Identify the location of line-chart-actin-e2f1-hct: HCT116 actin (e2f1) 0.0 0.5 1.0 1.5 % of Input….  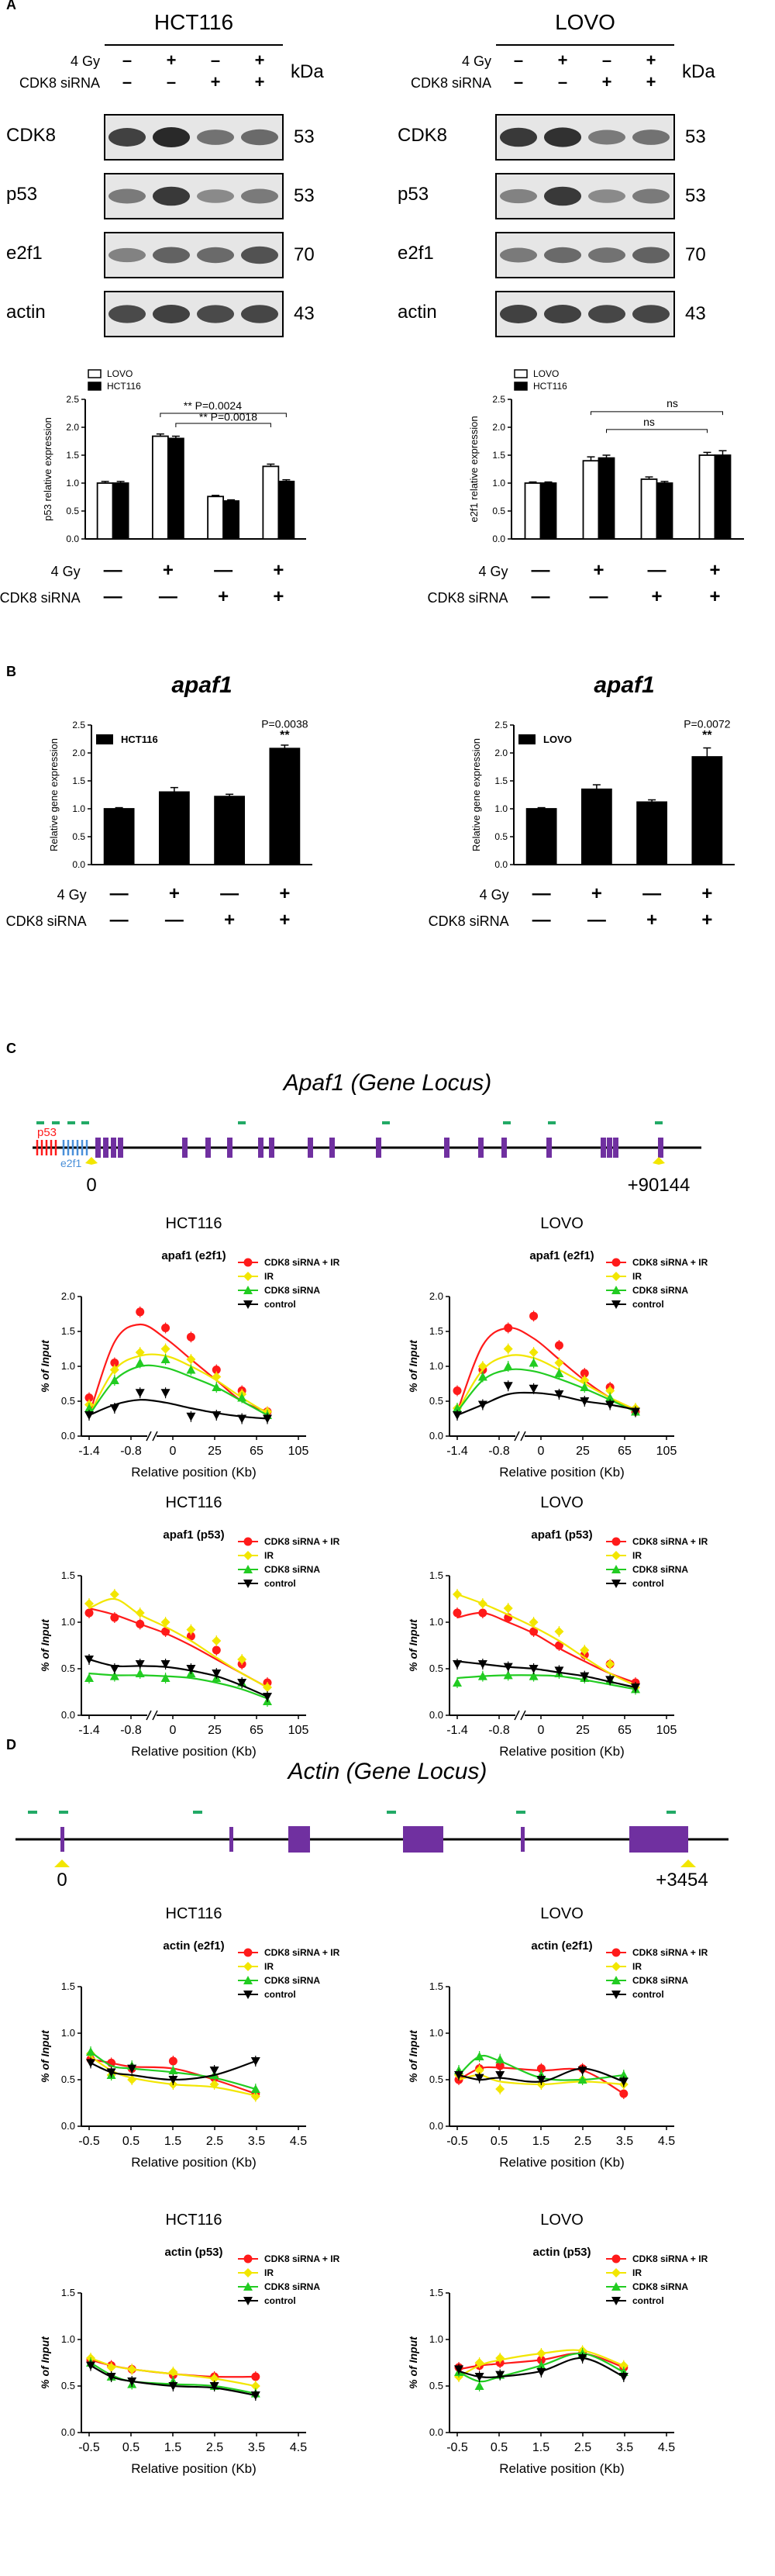
(189, 2038).